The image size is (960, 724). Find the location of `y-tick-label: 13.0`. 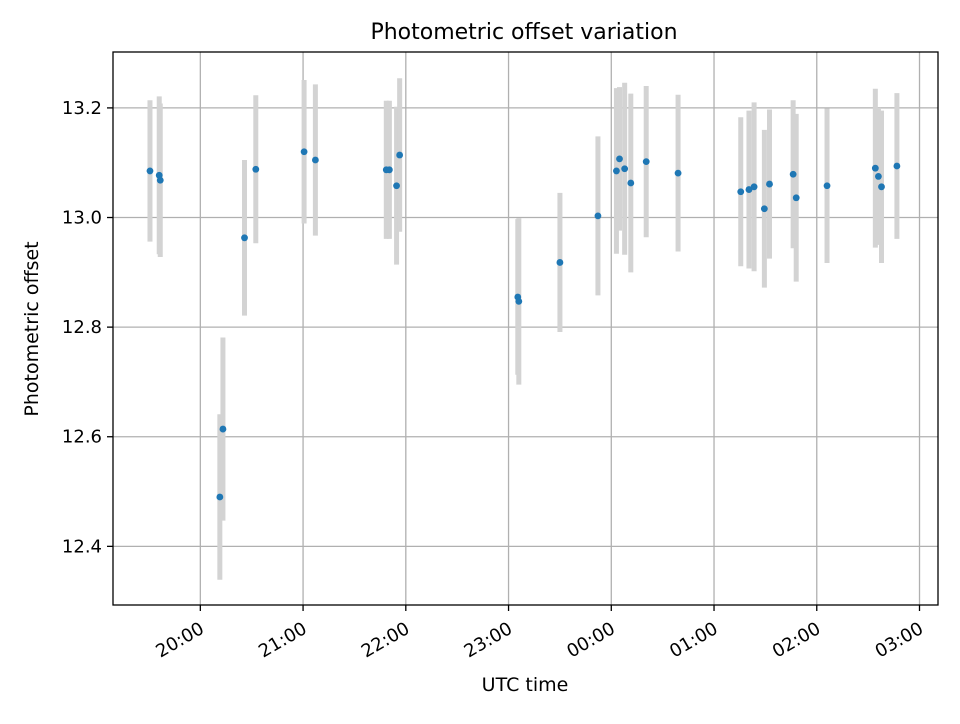

y-tick-label: 13.0 is located at coordinates (82, 218).